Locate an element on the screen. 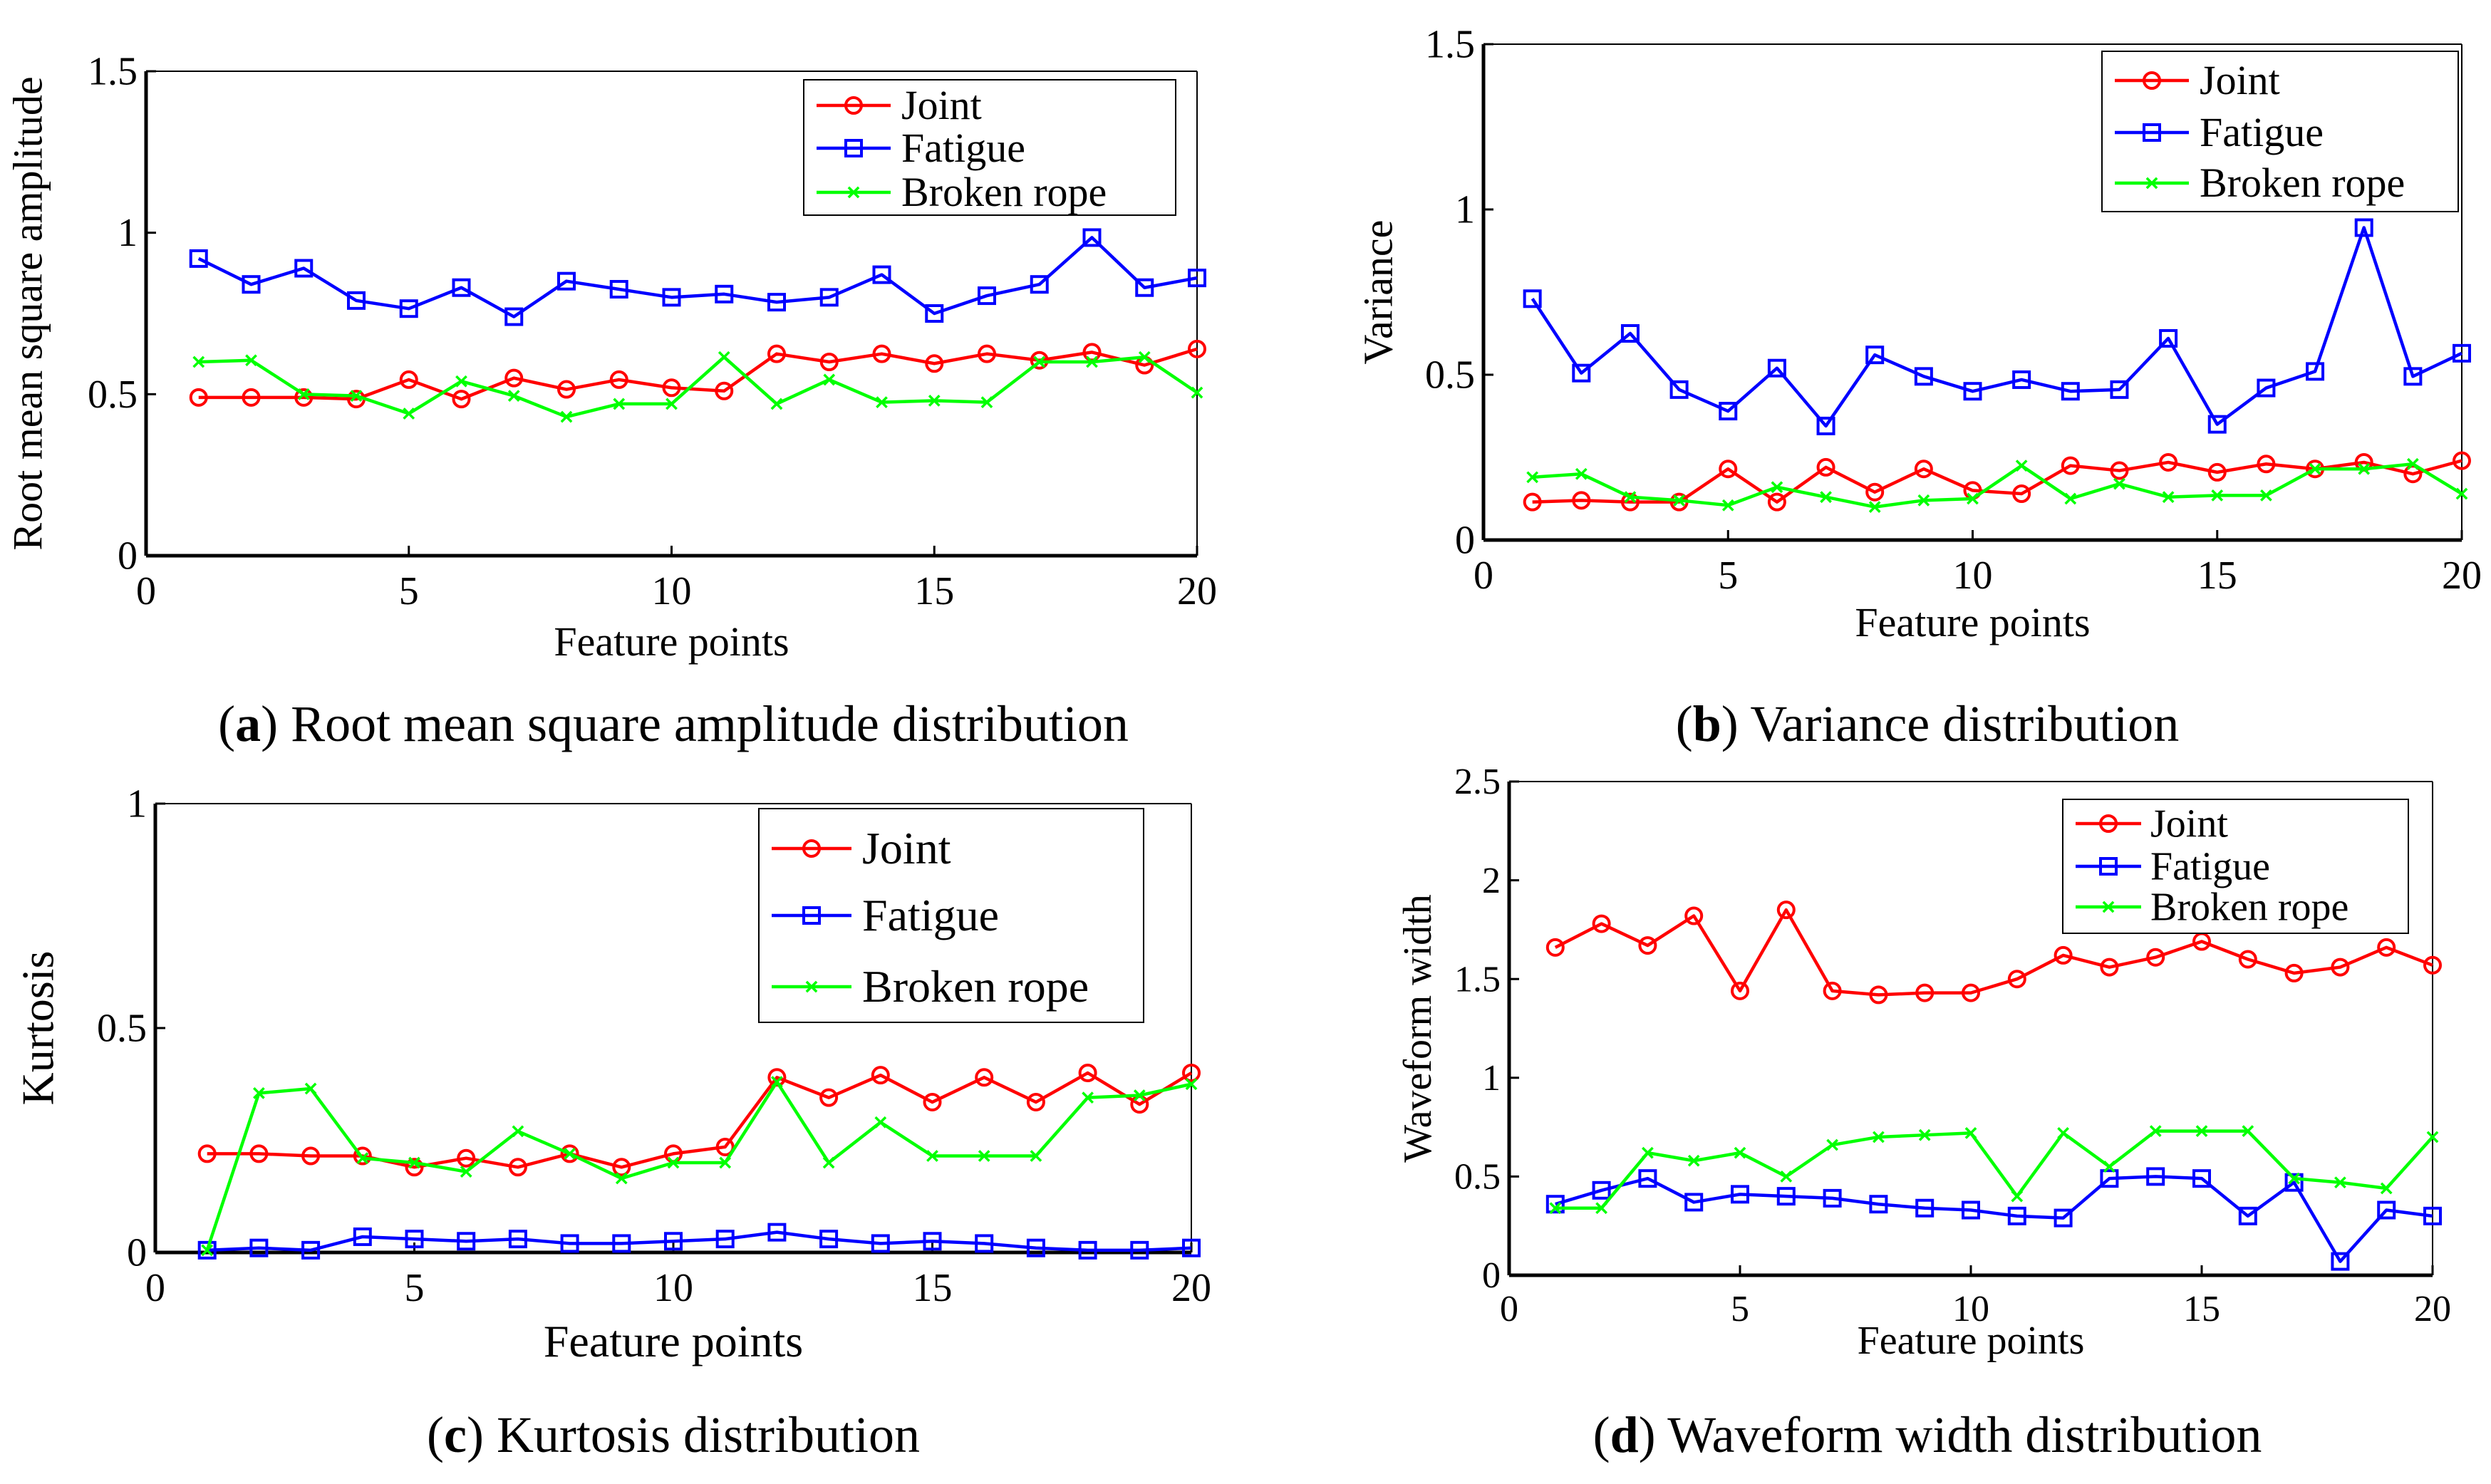 This screenshot has height=1484, width=2491. series-line is located at coordinates (1997, 485).